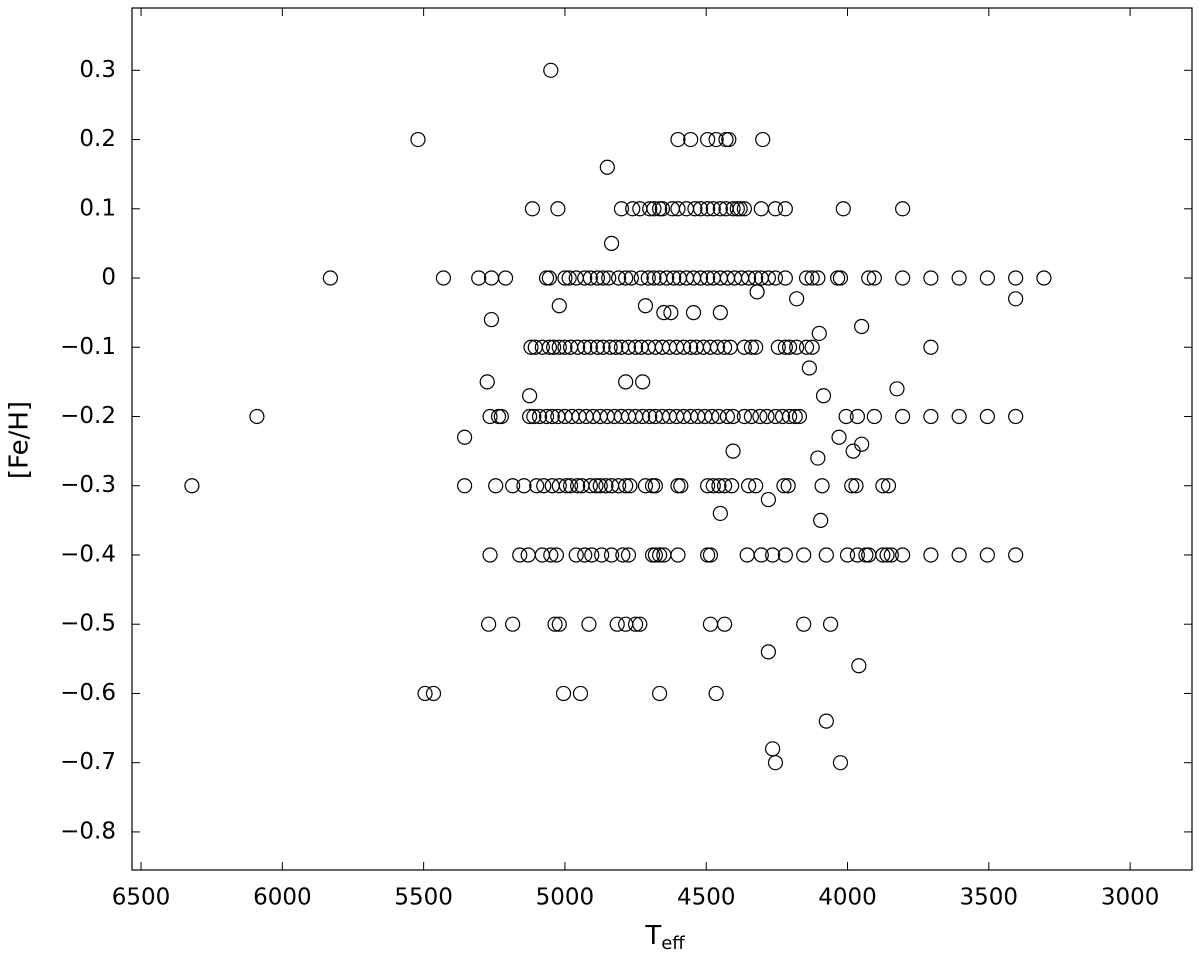 This screenshot has width=1200, height=954. Describe the element at coordinates (847, 898) in the screenshot. I see `x-tick-label: 4000` at that location.